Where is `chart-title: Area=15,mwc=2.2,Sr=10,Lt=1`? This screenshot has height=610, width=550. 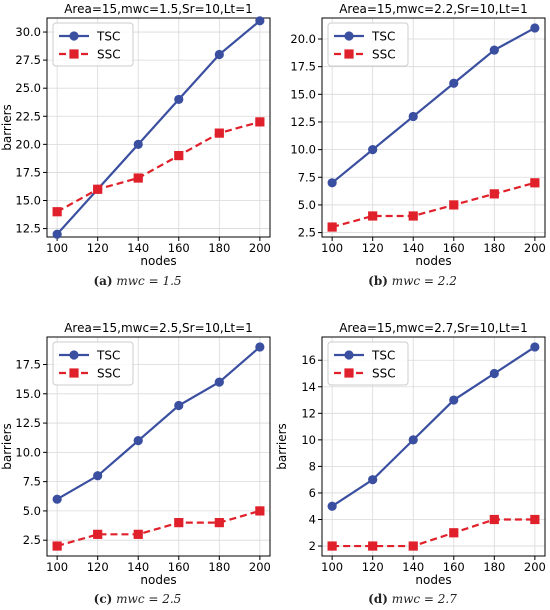
chart-title: Area=15,mwc=2.2,Sr=10,Lt=1 is located at coordinates (433, 9).